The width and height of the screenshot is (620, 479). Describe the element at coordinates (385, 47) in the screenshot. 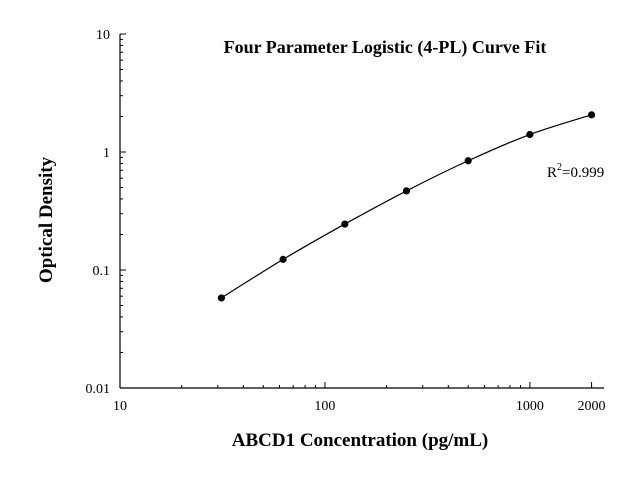

I see `chart-title: Four Parameter Logistic (4-PL) Curve Fit` at that location.